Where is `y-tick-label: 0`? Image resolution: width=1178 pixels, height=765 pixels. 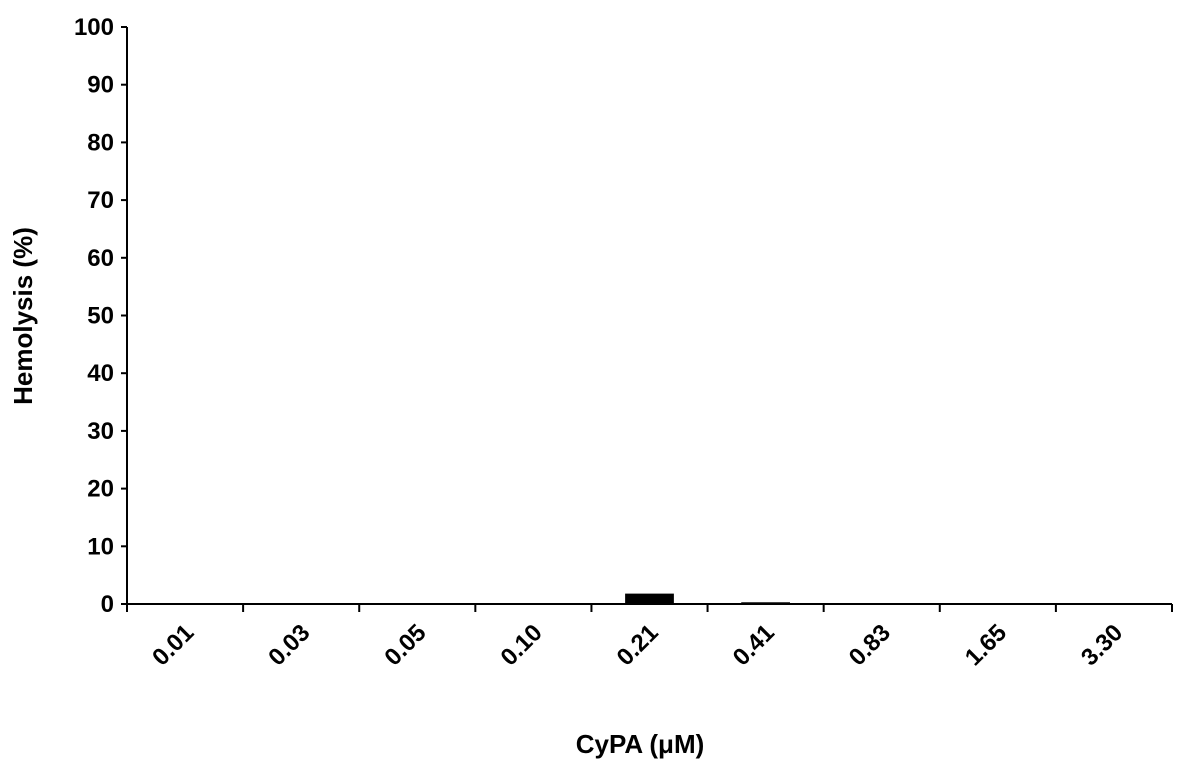 y-tick-label: 0 is located at coordinates (107, 604).